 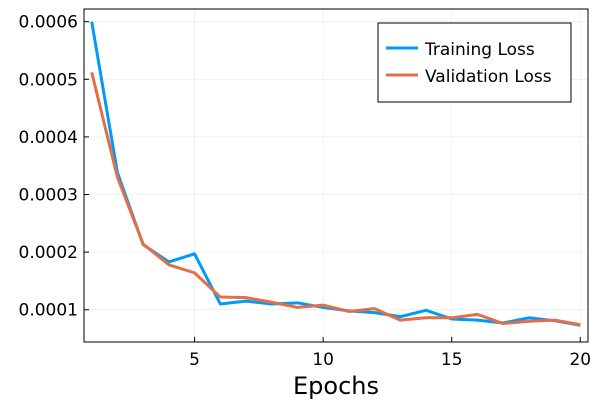 What do you see at coordinates (452, 360) in the screenshot?
I see `x-tick-label: 15` at bounding box center [452, 360].